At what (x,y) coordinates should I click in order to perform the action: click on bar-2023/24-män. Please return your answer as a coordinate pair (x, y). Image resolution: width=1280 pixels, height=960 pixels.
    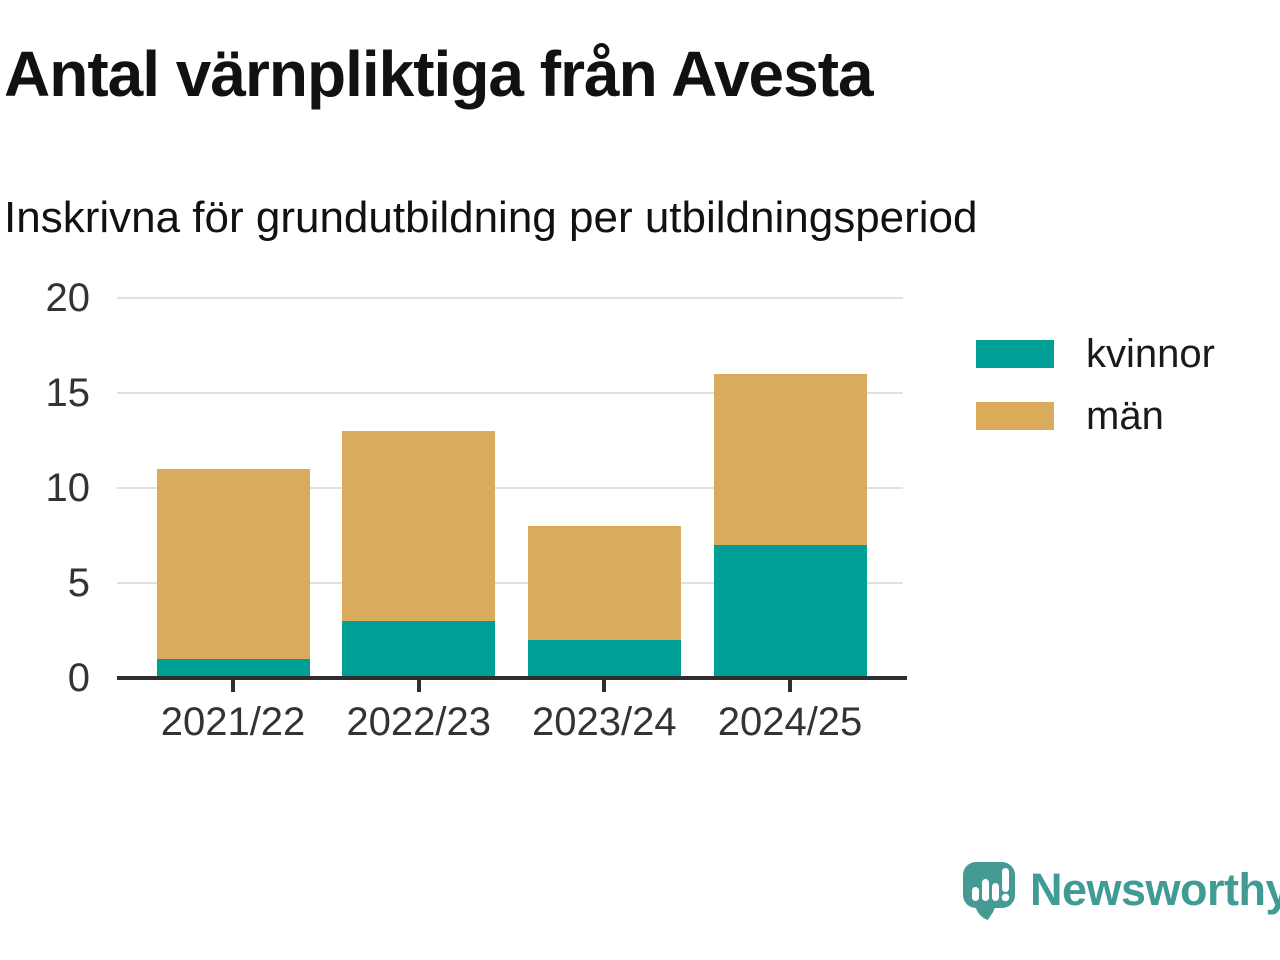
    Looking at the image, I should click on (604, 583).